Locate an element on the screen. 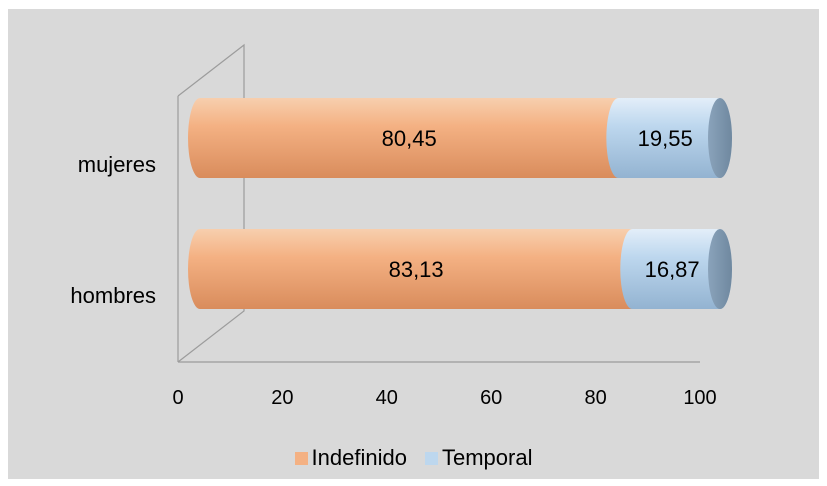 This screenshot has height=486, width=827. legend-item-temporal: Temporal is located at coordinates (478, 458).